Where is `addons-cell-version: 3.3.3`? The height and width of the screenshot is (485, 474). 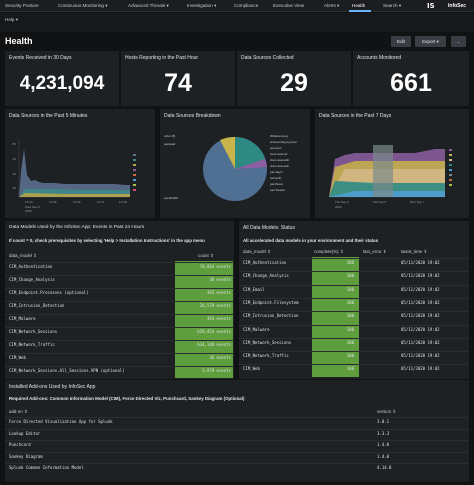
addons-cell-version: 3.3.3 is located at coordinates (383, 433).